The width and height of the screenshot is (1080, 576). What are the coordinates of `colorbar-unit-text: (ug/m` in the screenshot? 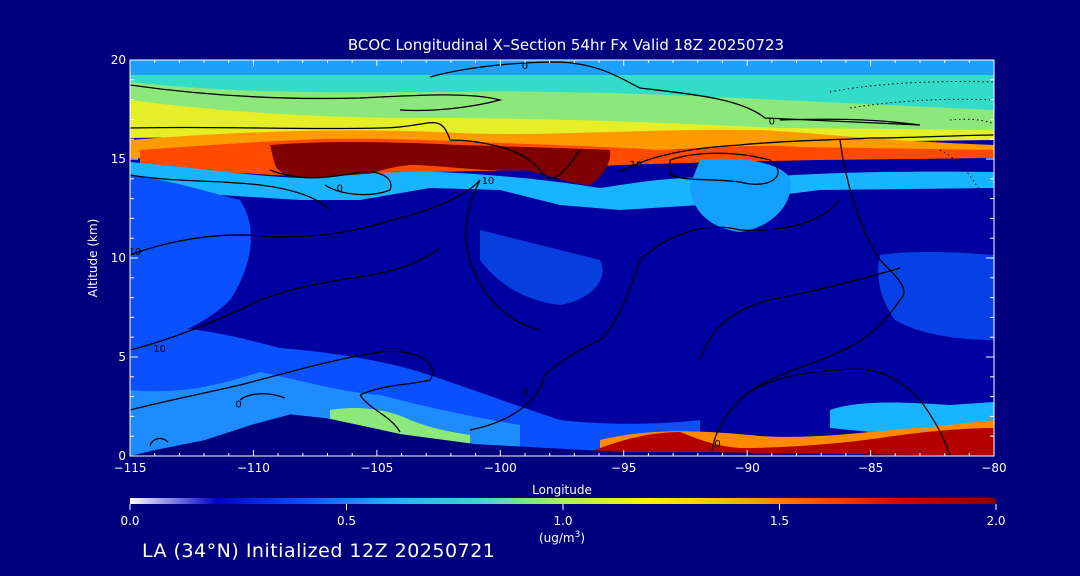 It's located at (557, 538).